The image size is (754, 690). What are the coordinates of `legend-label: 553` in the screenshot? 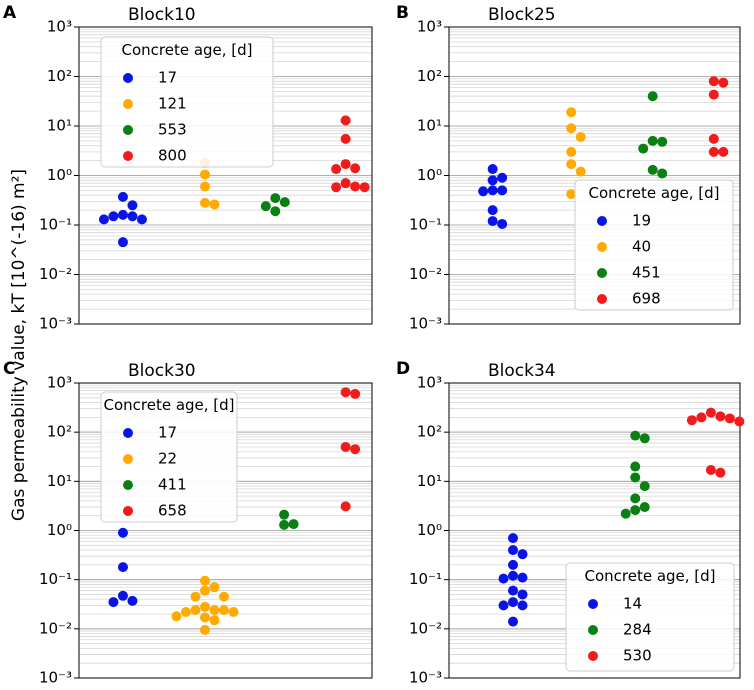 It's located at (172, 130).